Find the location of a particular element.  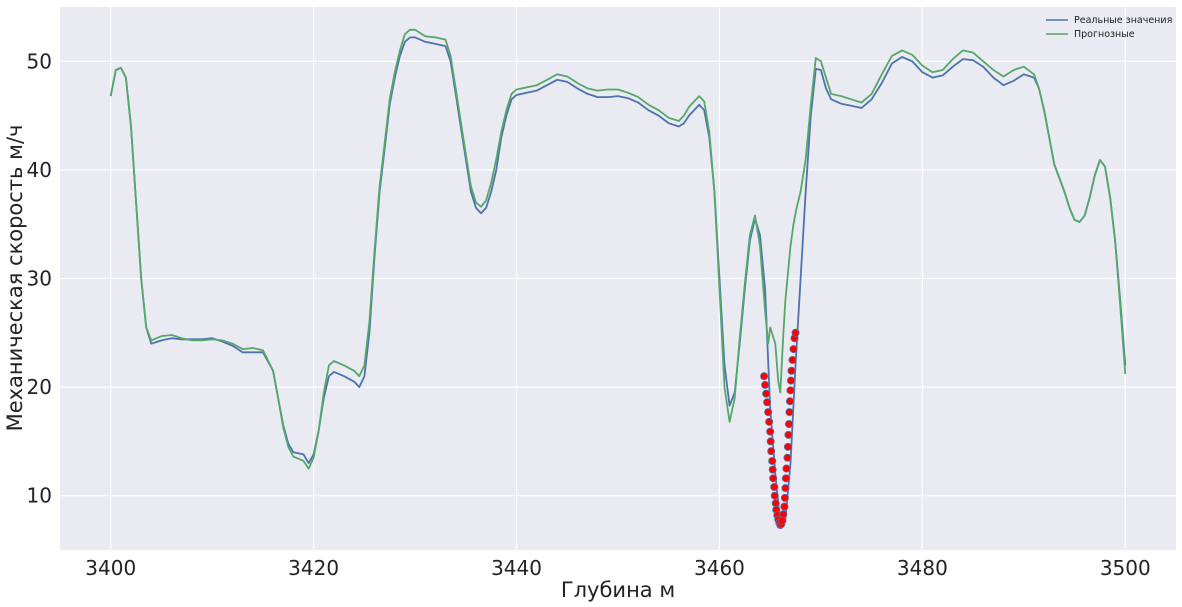

y-tick-label: 30 is located at coordinates (39, 279).